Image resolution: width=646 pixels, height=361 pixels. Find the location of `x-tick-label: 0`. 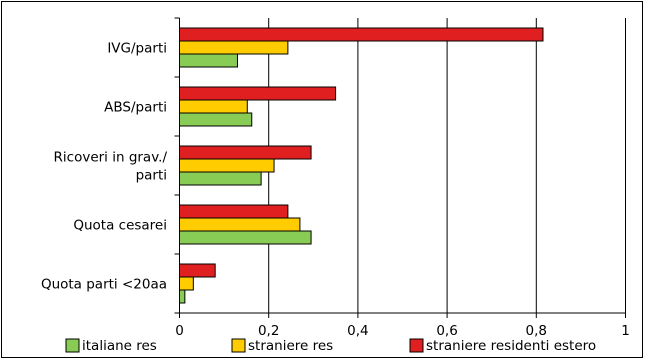

x-tick-label: 0 is located at coordinates (179, 331).